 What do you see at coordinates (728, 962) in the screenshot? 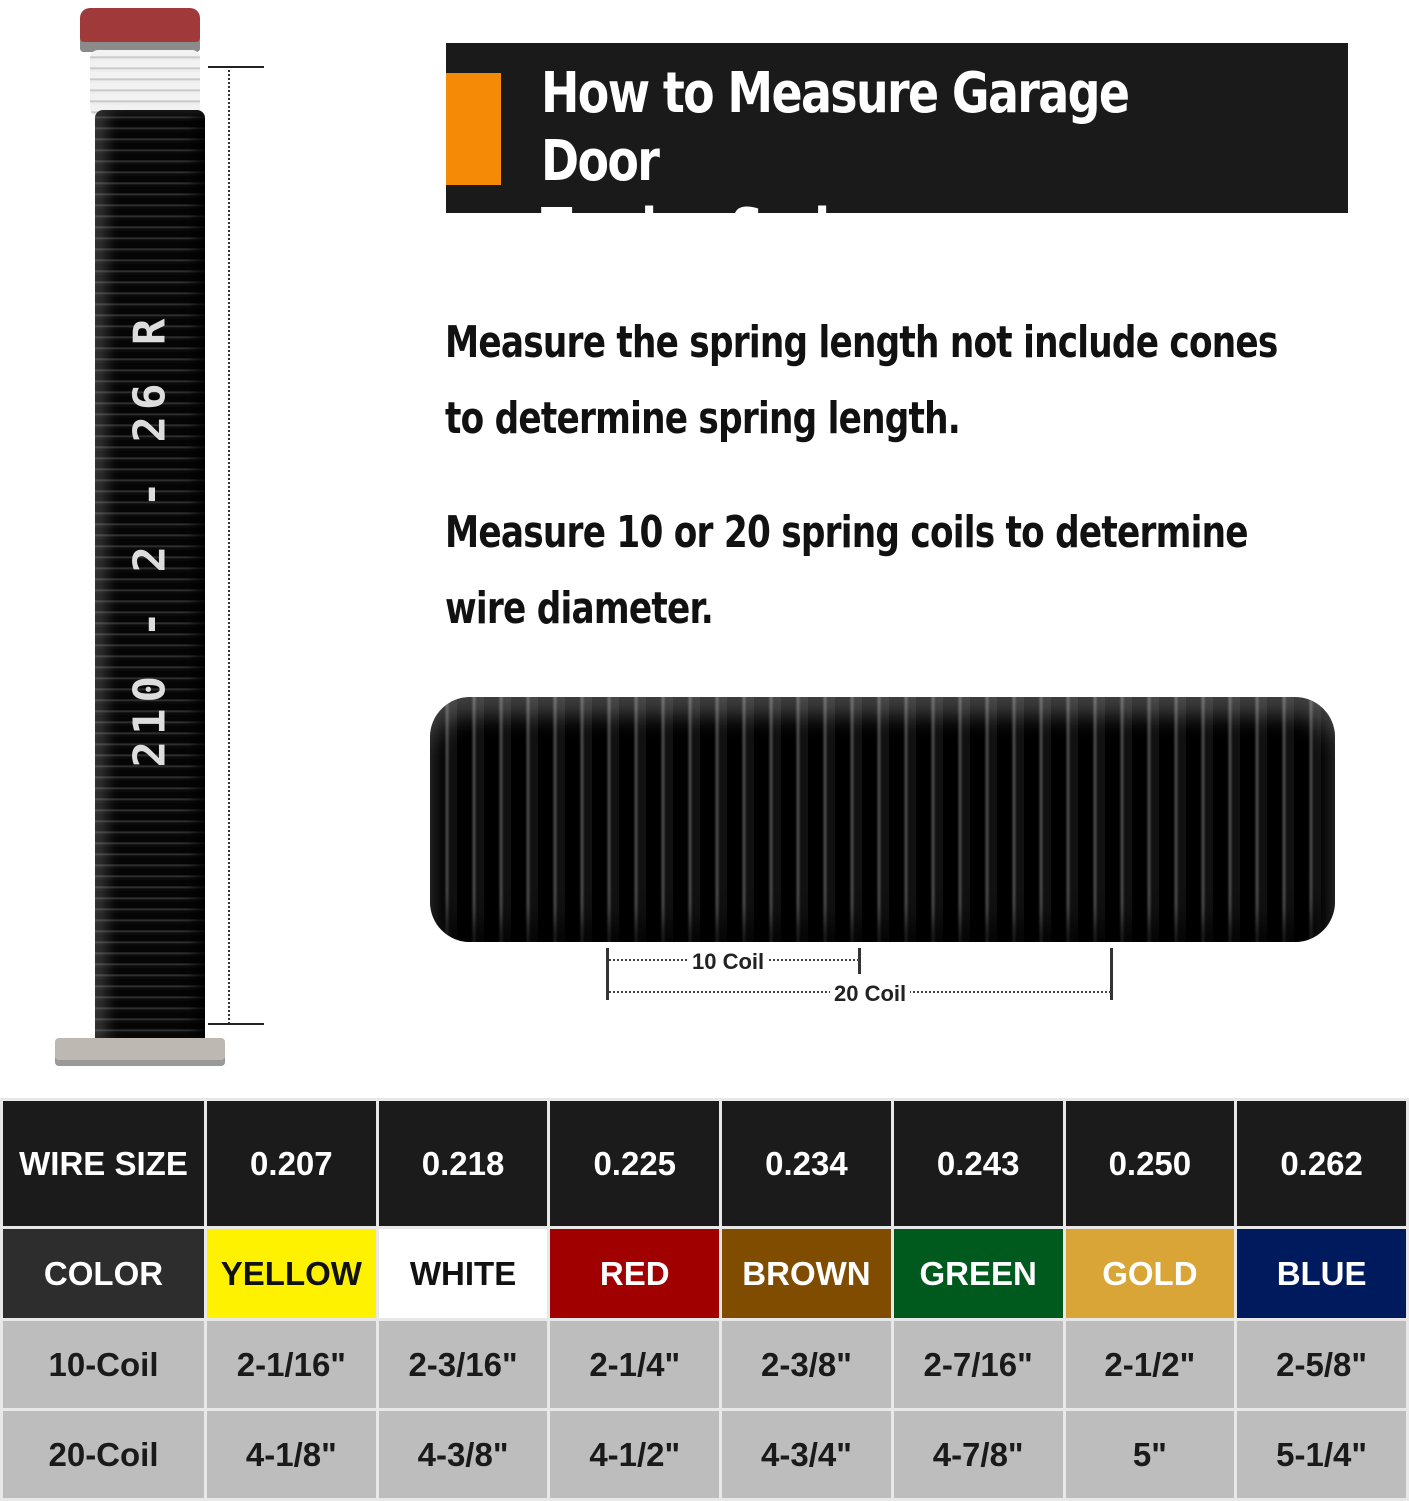
I see `coil-10-label: 10 Coil` at bounding box center [728, 962].